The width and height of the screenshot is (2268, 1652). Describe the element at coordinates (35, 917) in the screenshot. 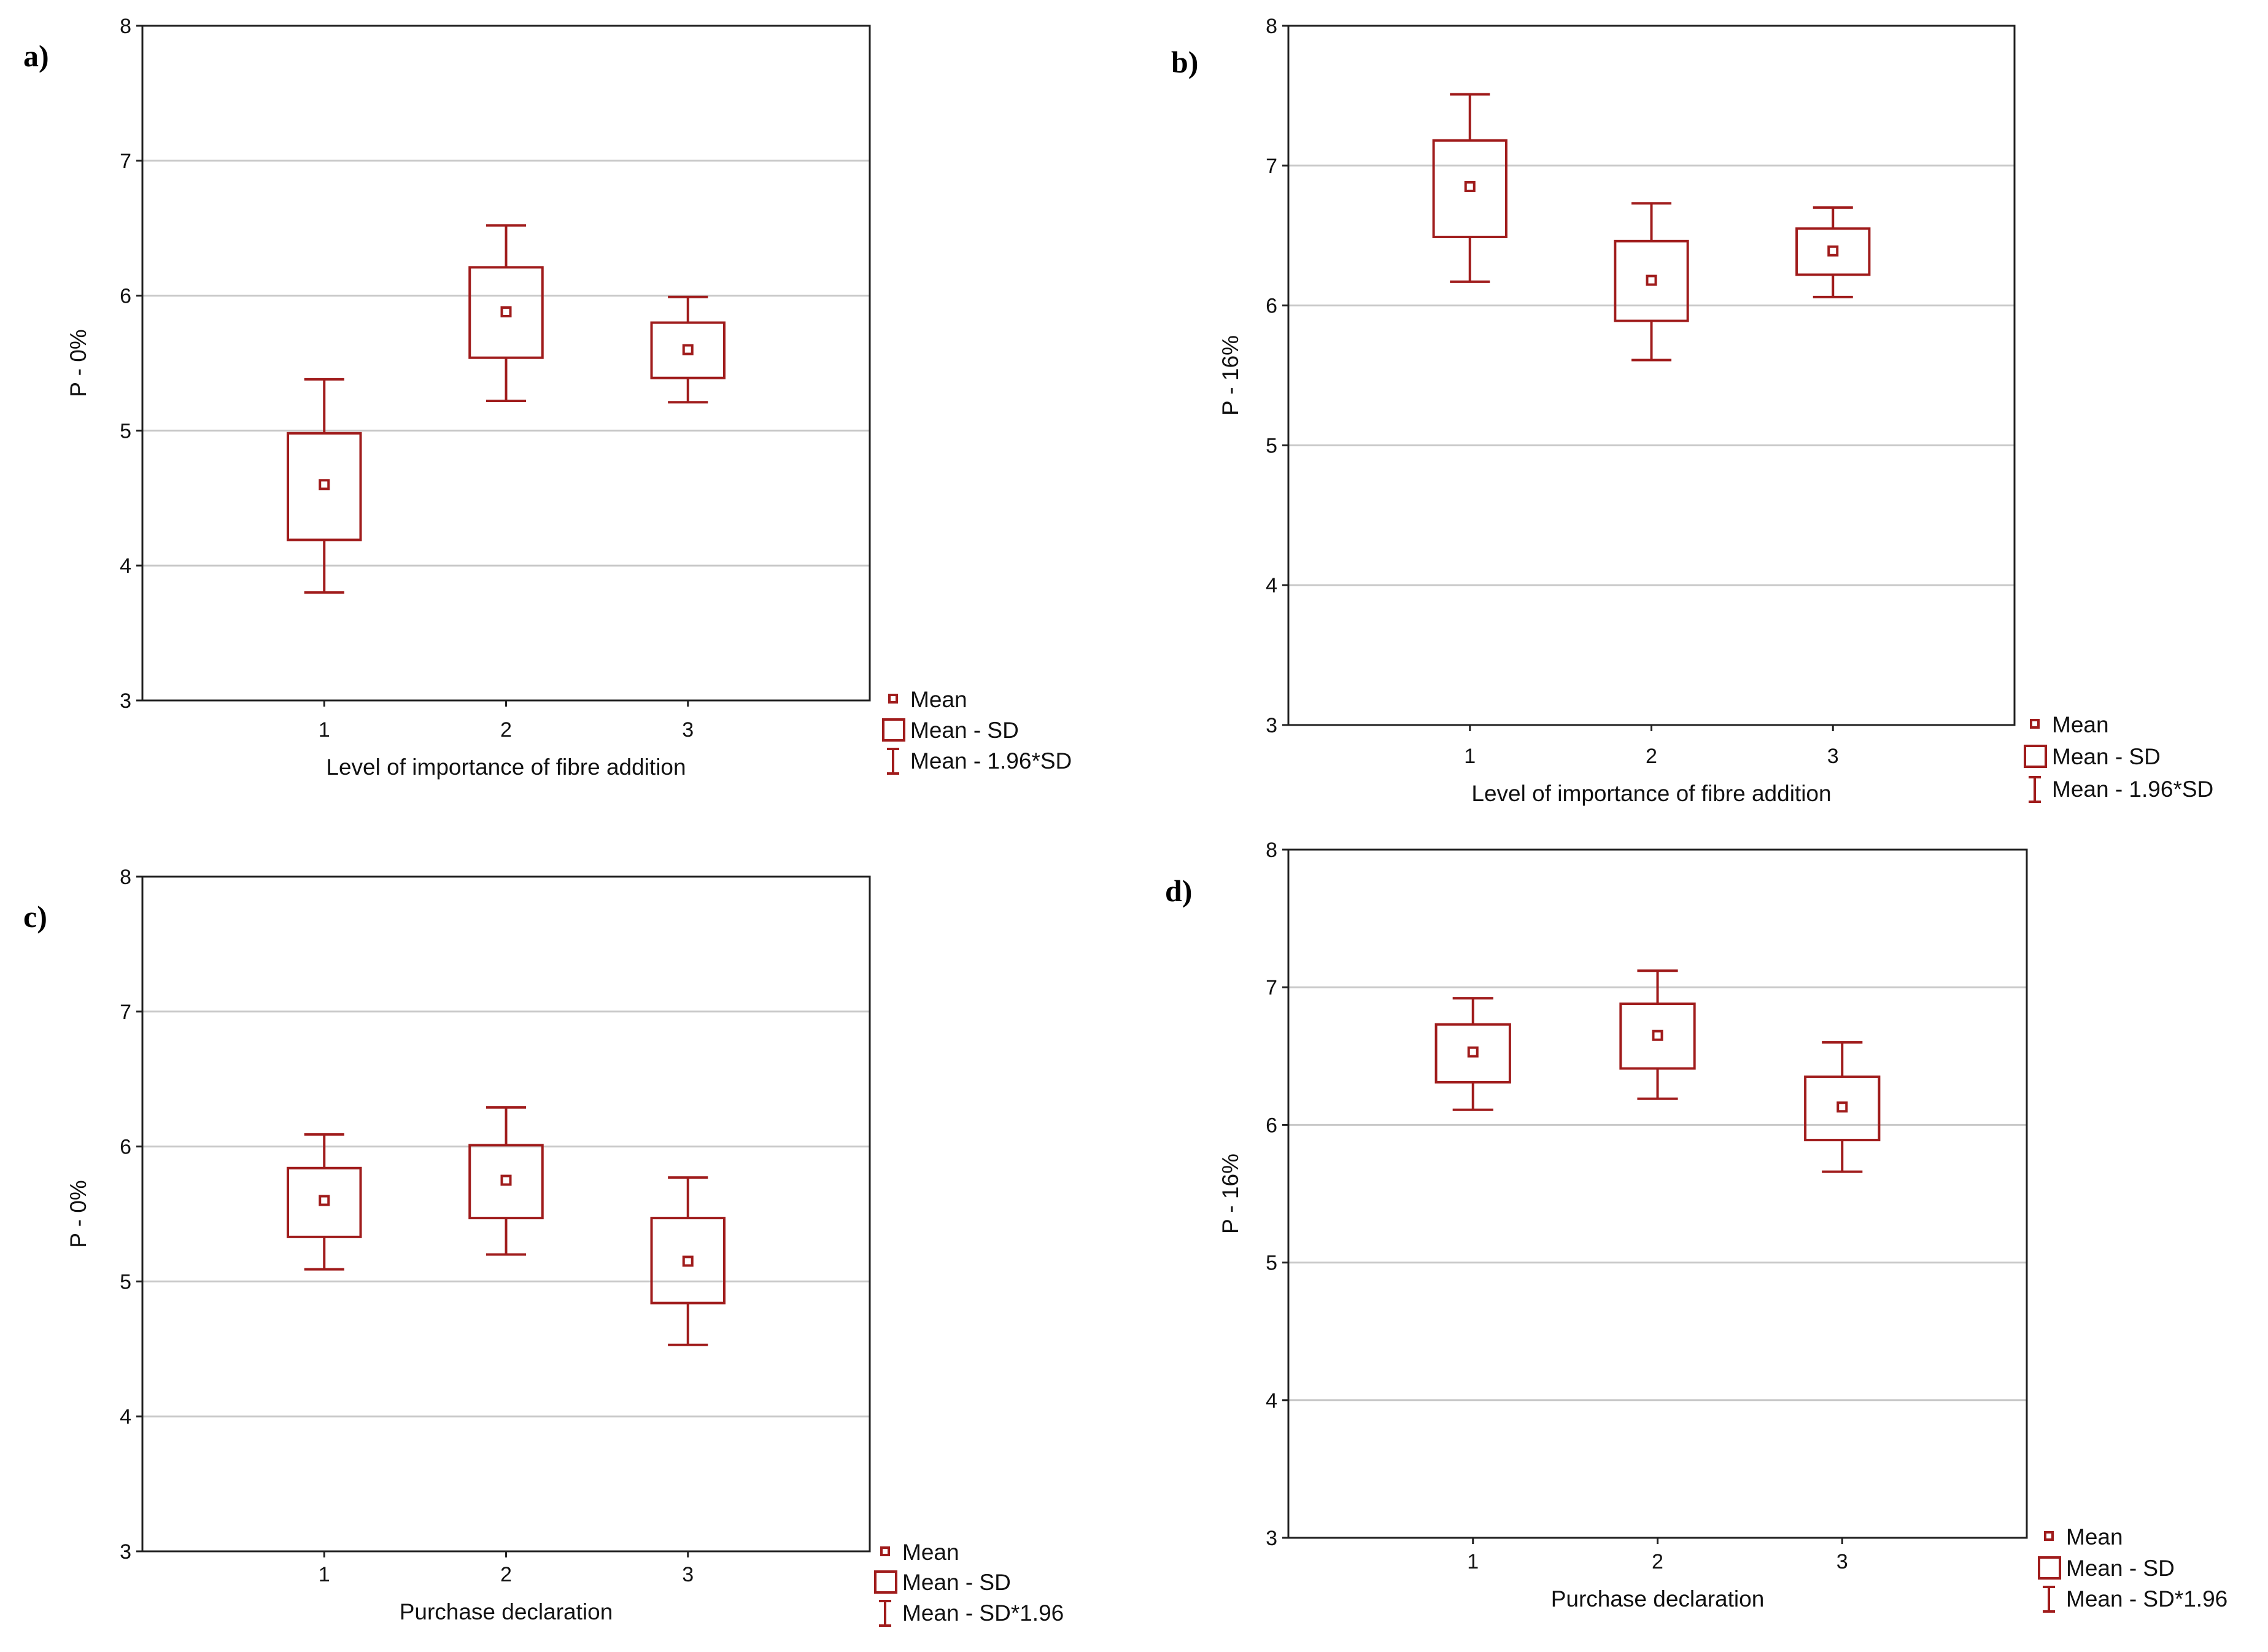

I see `panel-label: c)` at that location.